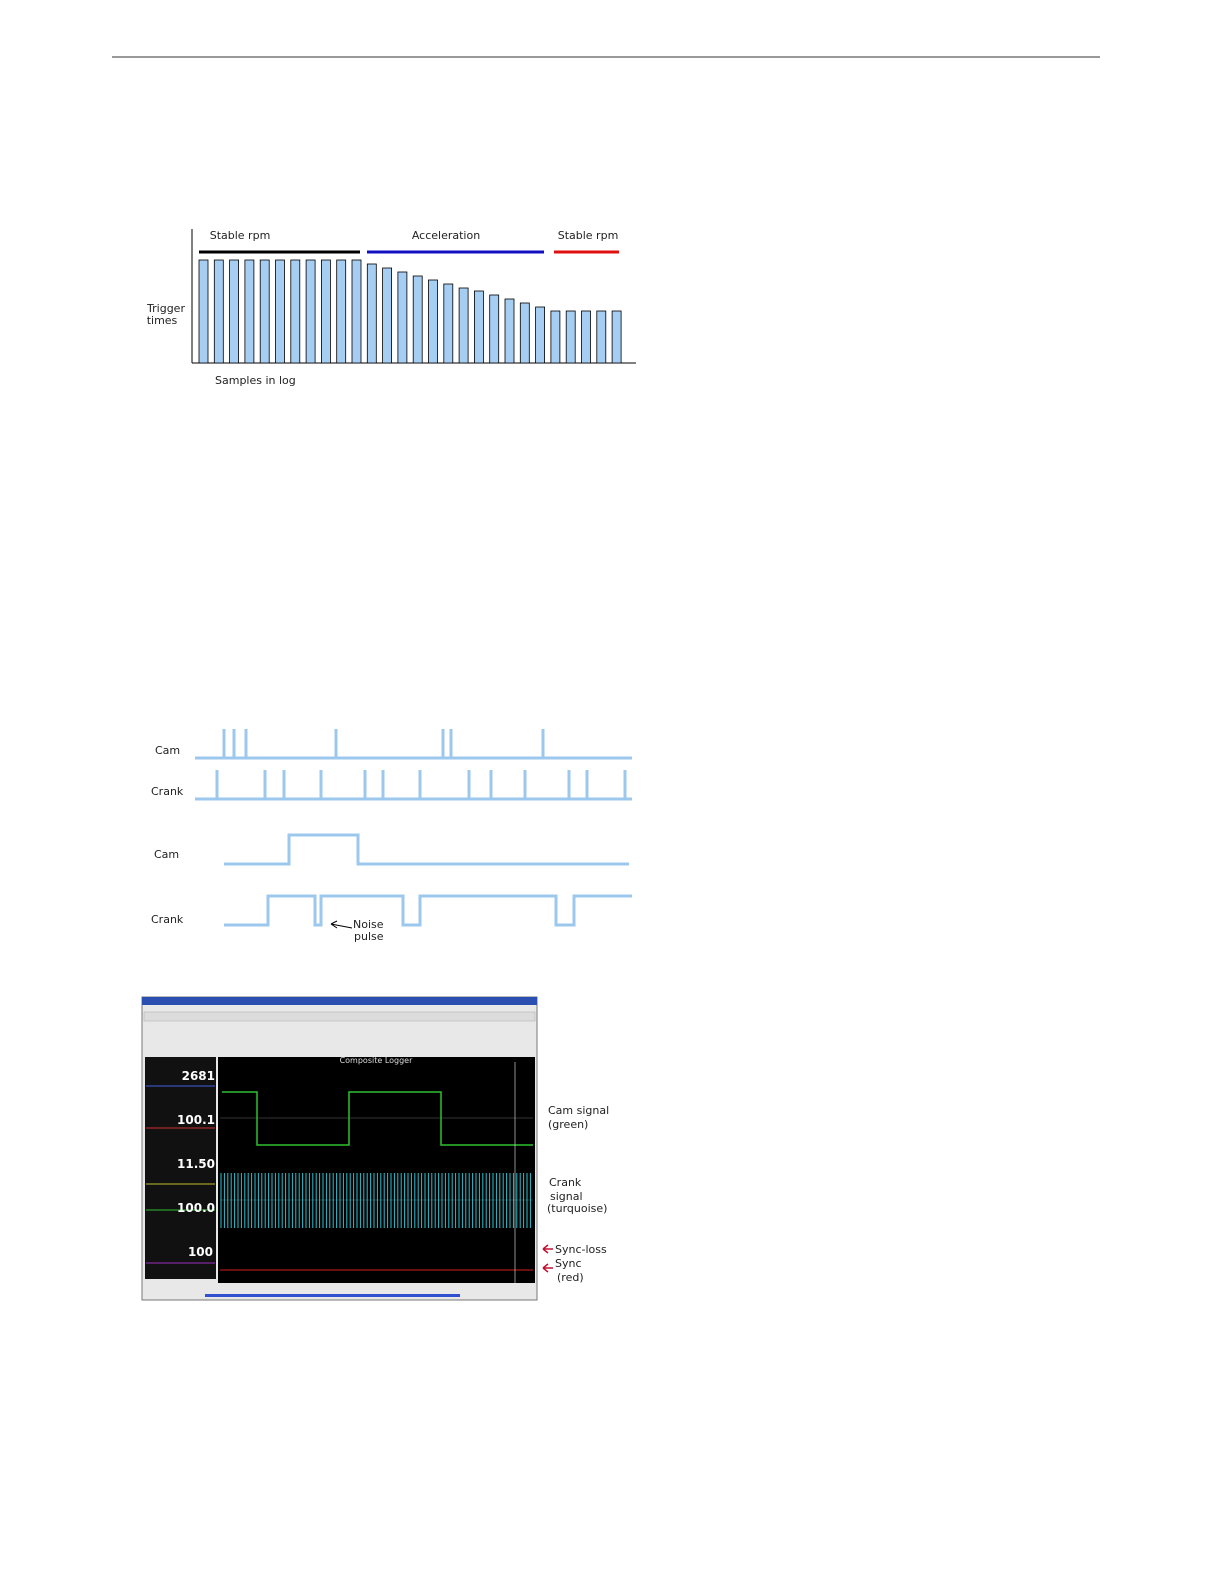 Image resolution: width=1224 pixels, height=1584 pixels. I want to click on callout: Sync, so click(568, 1263).